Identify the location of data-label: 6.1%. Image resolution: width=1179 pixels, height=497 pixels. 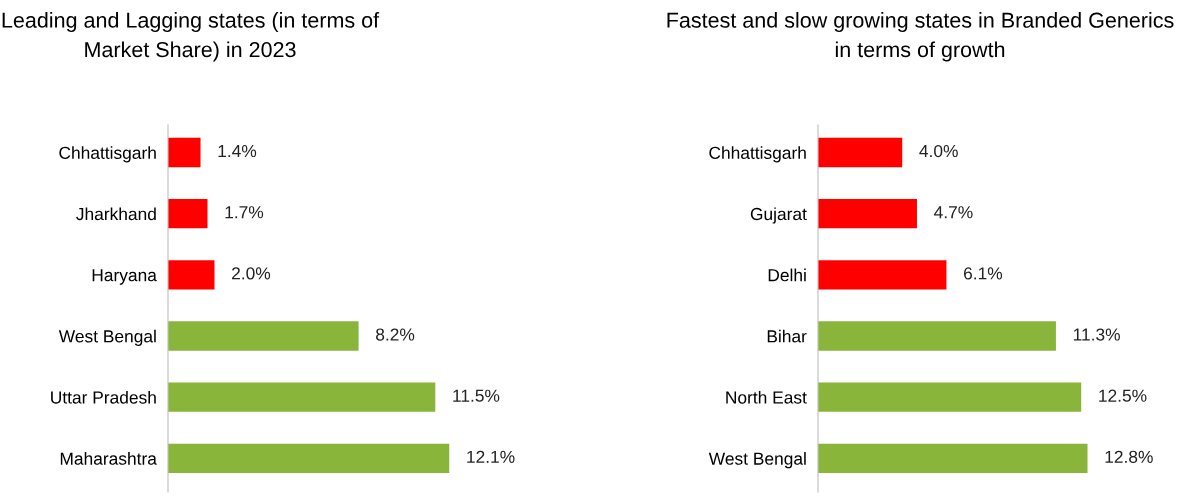
(983, 273).